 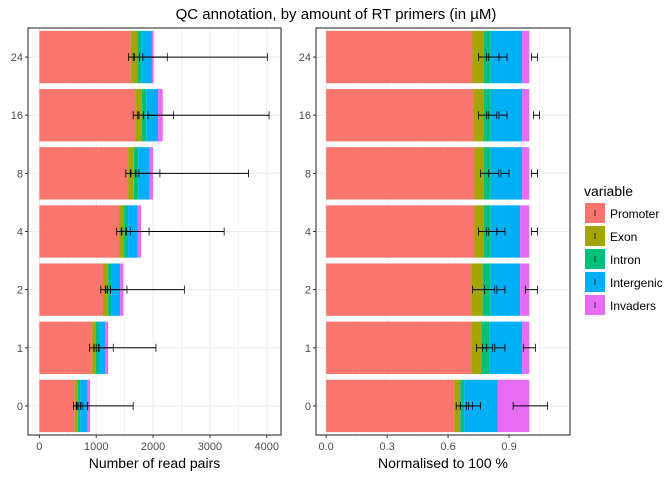 What do you see at coordinates (326, 447) in the screenshot?
I see `x-tick-label: 0.0` at bounding box center [326, 447].